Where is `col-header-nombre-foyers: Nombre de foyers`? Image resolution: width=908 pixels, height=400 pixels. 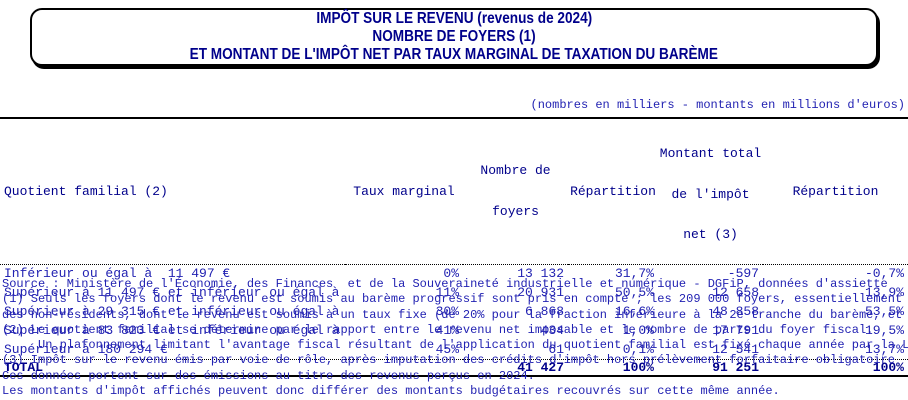 col-header-nombre-foyers: Nombre de foyers is located at coordinates (515, 191).